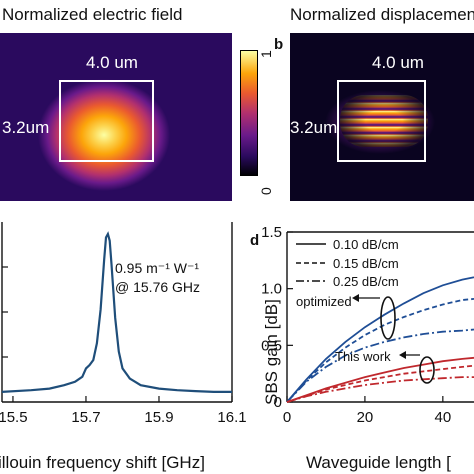  I want to click on chart-d-xtick-label-0: 0, so click(287, 417).